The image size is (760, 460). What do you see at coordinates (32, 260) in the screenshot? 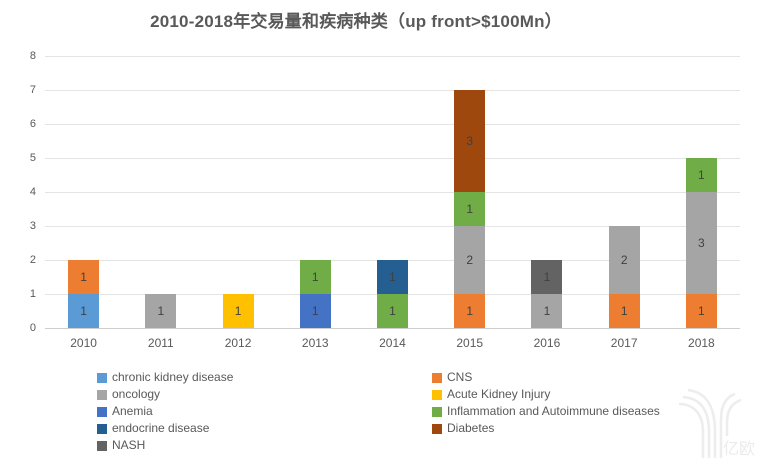
I see `y-axis-tick-label: 2` at bounding box center [32, 260].